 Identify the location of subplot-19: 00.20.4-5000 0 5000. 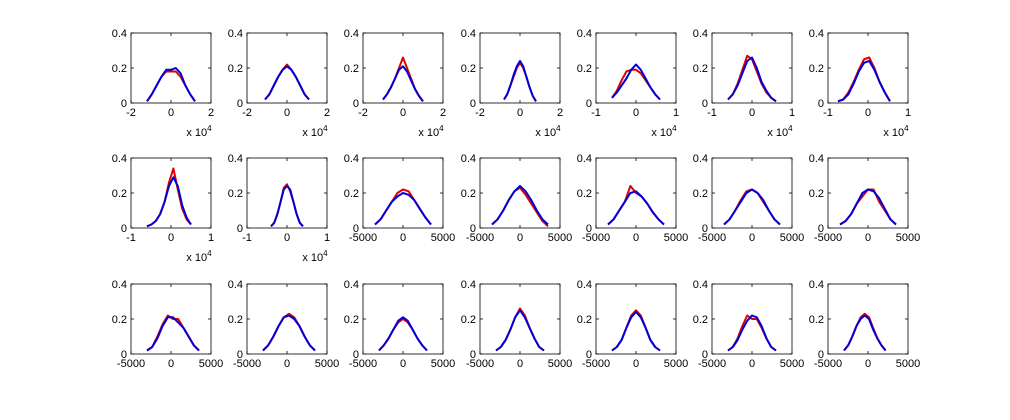
(633, 324).